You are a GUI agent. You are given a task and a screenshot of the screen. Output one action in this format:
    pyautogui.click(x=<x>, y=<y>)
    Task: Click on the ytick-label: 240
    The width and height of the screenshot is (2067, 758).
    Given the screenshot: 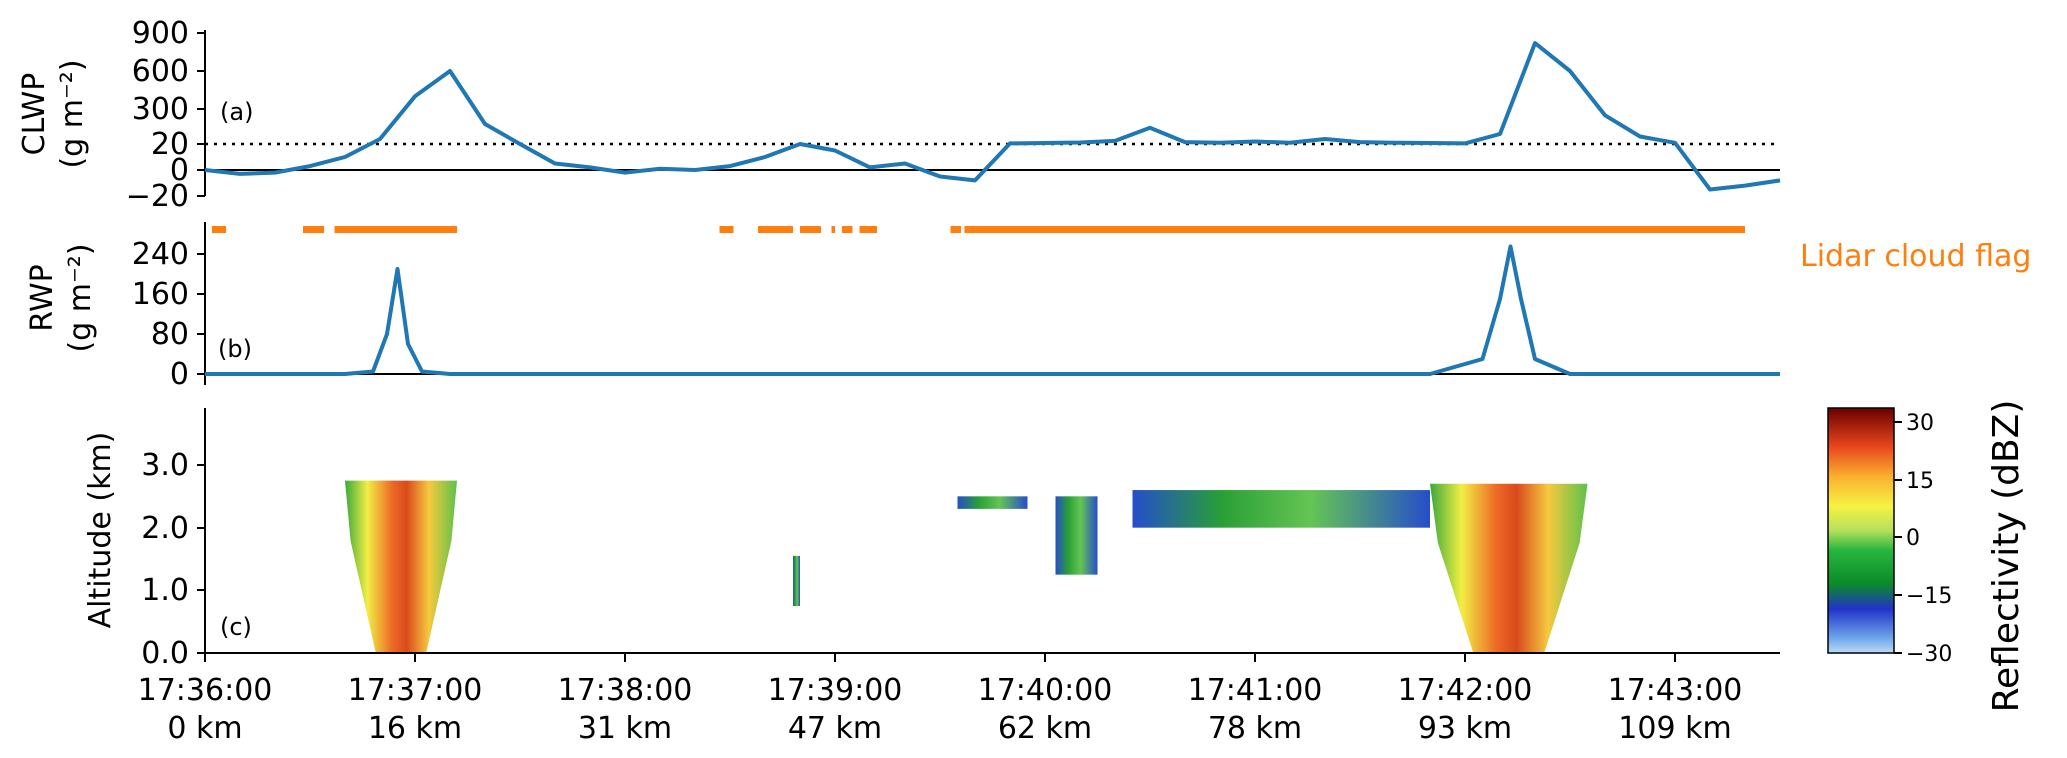 What is the action you would take?
    pyautogui.click(x=160, y=254)
    